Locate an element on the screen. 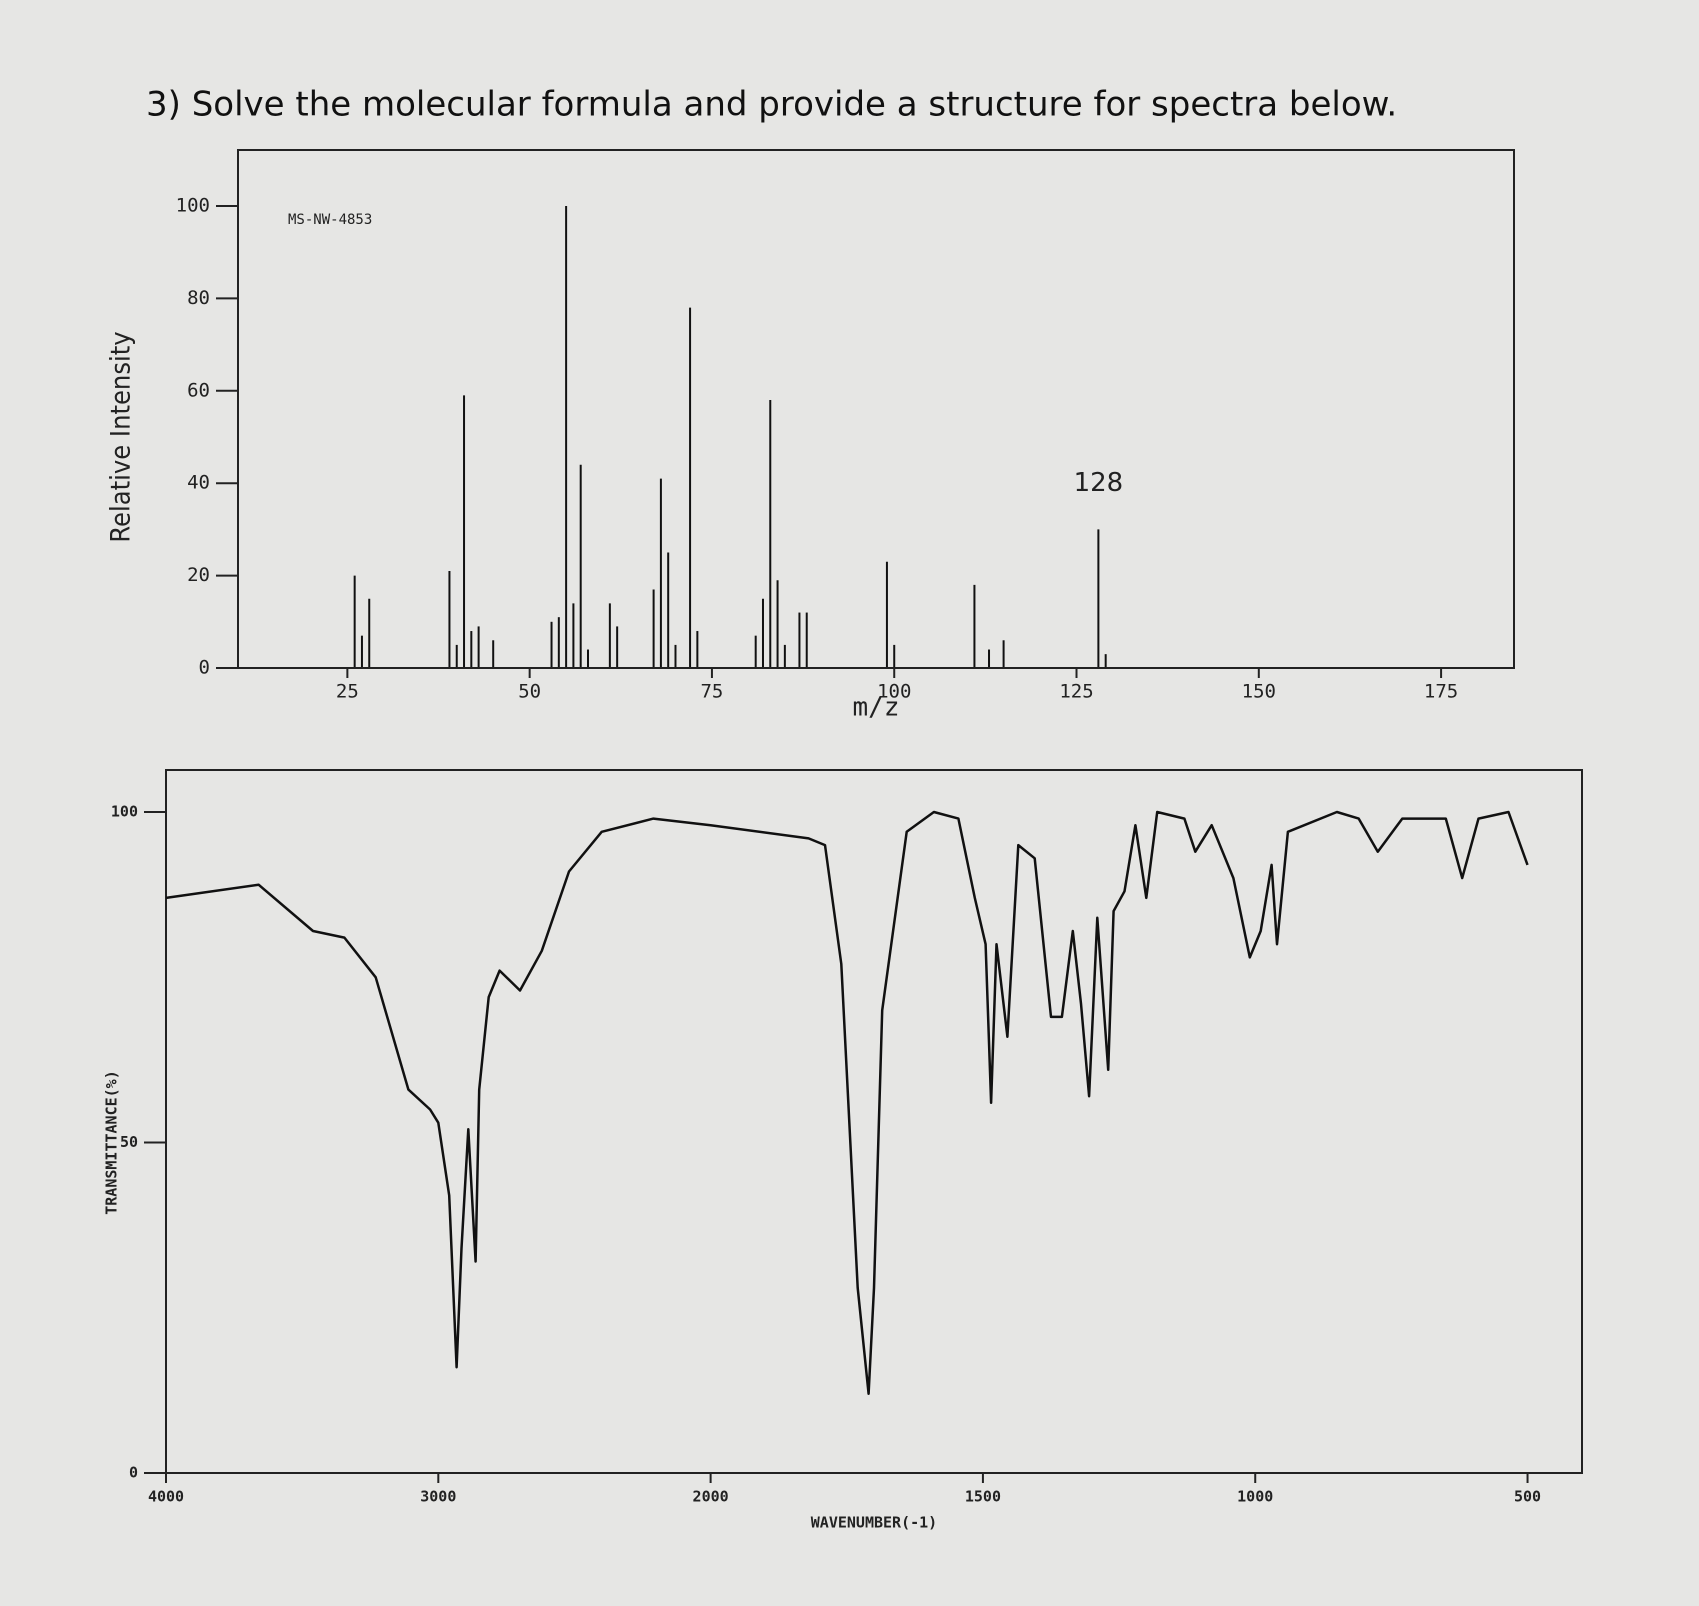 The height and width of the screenshot is (1606, 1699). x-tick-label: 4000 is located at coordinates (166, 1497).